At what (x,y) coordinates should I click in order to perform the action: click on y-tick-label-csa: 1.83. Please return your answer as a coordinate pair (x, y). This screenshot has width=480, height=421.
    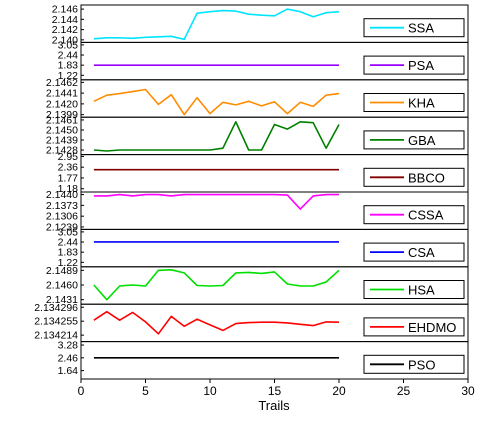
    Looking at the image, I should click on (68, 253).